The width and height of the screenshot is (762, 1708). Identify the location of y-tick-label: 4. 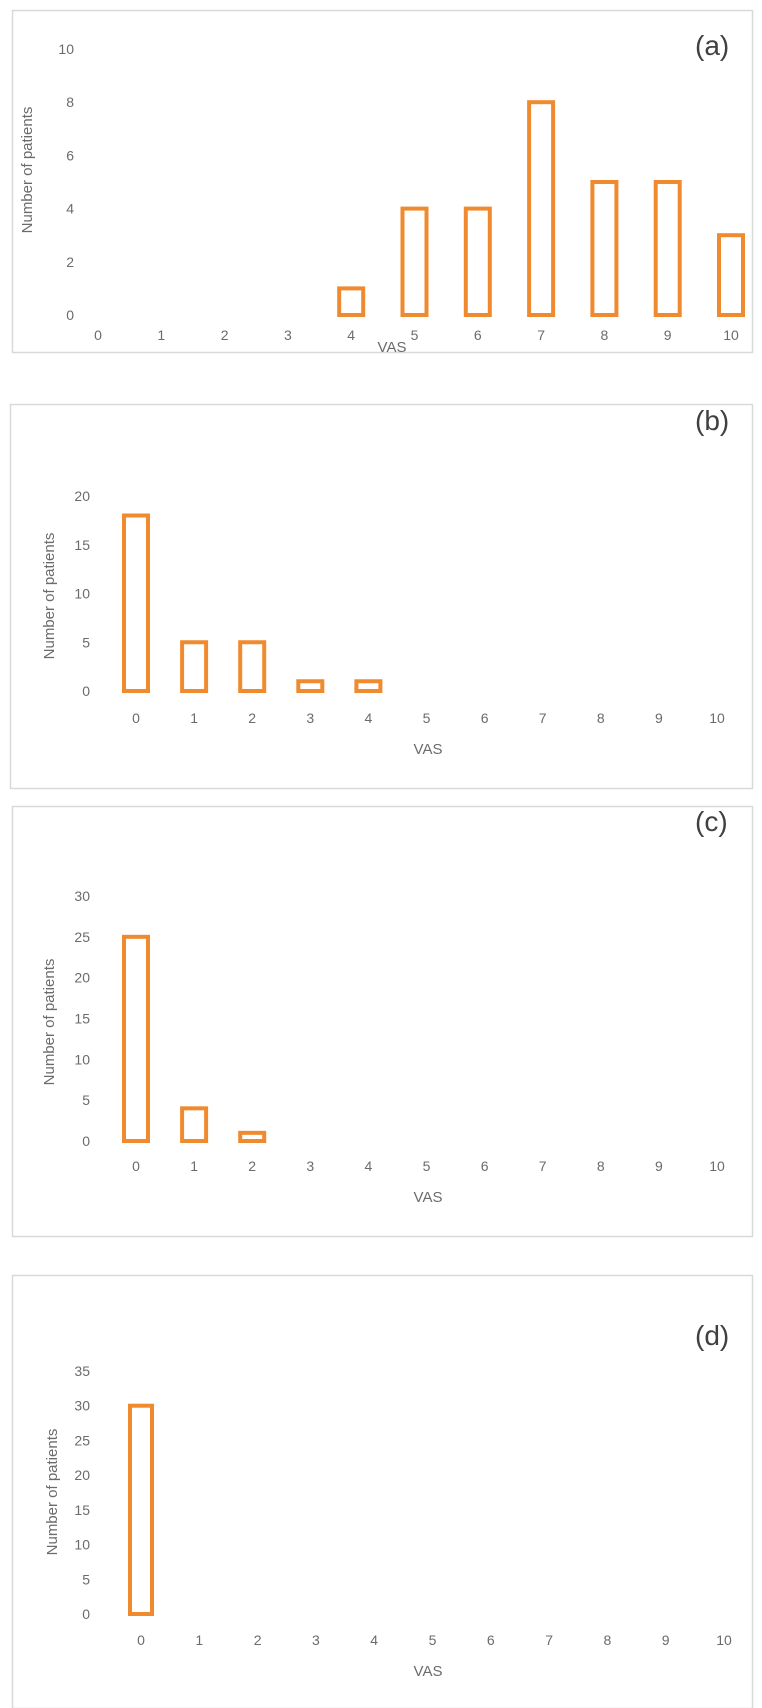
(70, 209).